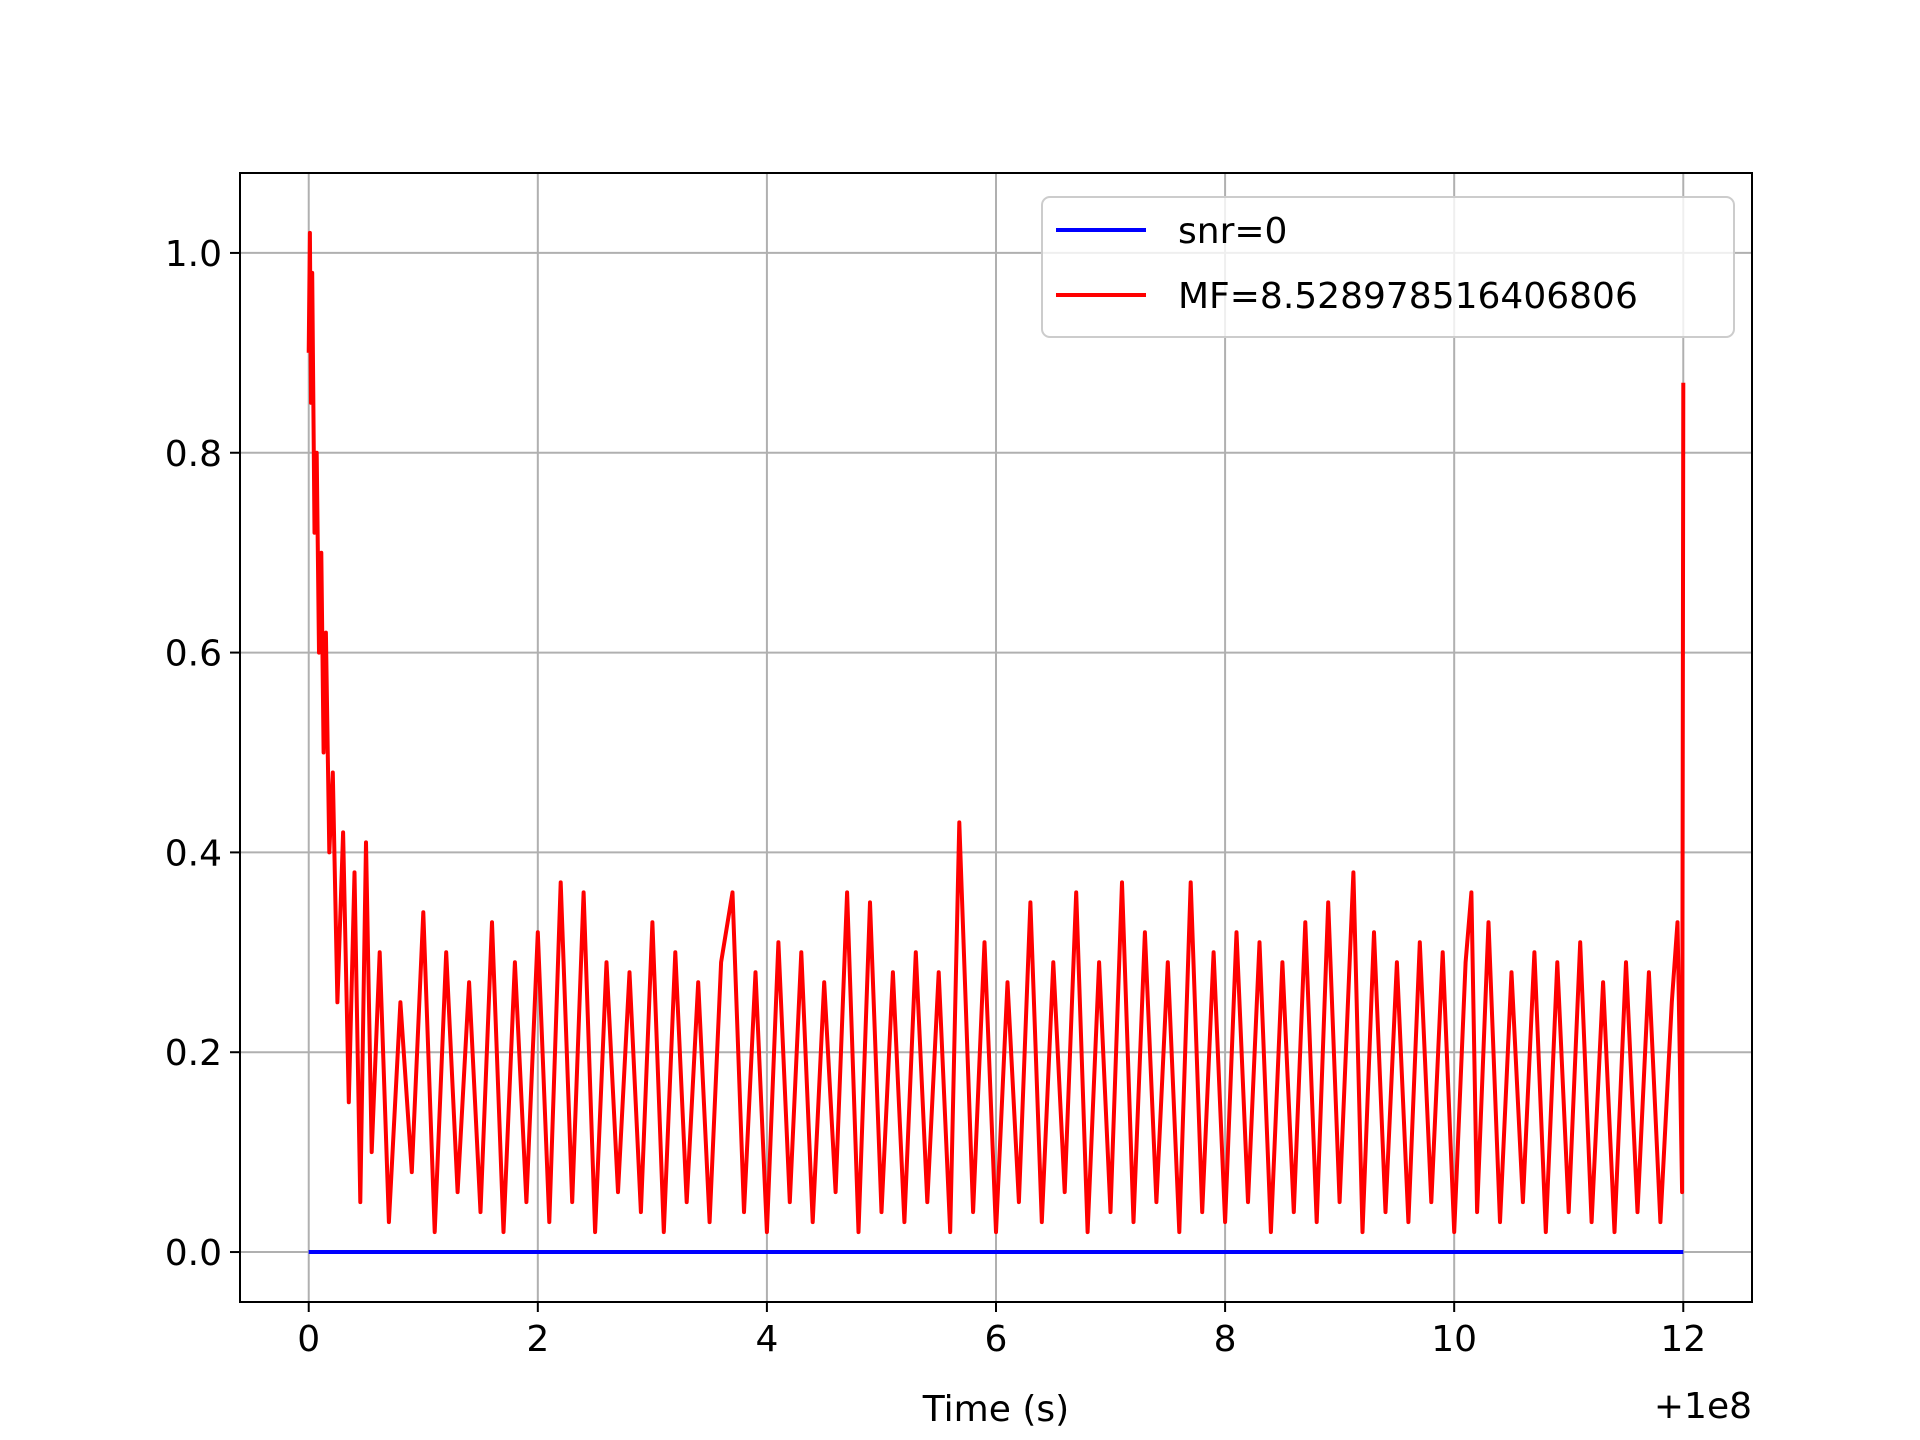 The height and width of the screenshot is (1440, 1920). Describe the element at coordinates (1703, 1406) in the screenshot. I see `x-axis-offset-label: +1e8` at that location.